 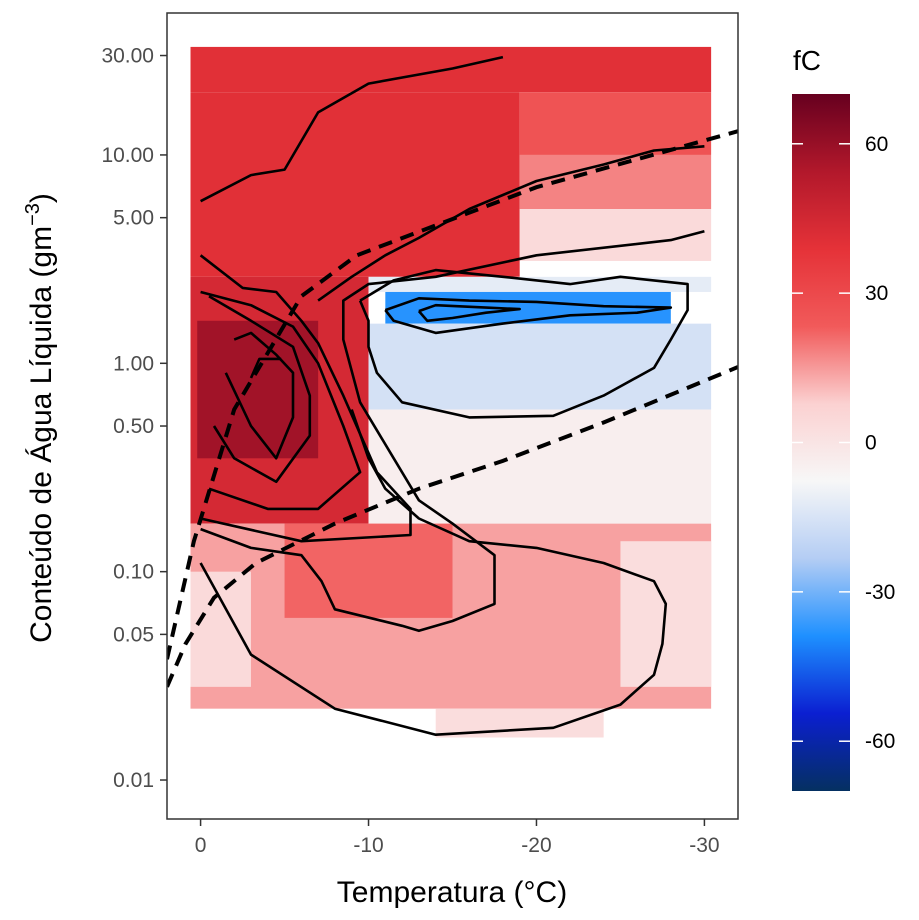 I want to click on x-tick-label: -20, so click(x=536, y=845).